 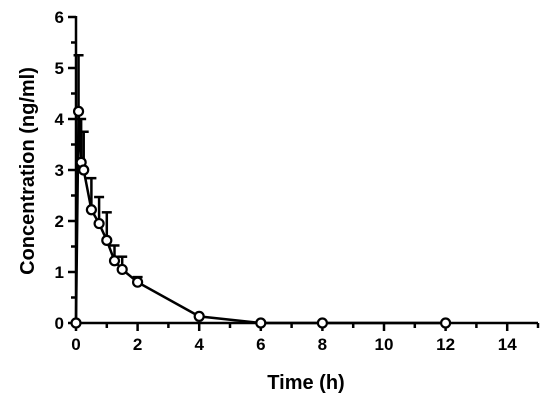 What do you see at coordinates (260, 344) in the screenshot?
I see `x-tick-label: 6` at bounding box center [260, 344].